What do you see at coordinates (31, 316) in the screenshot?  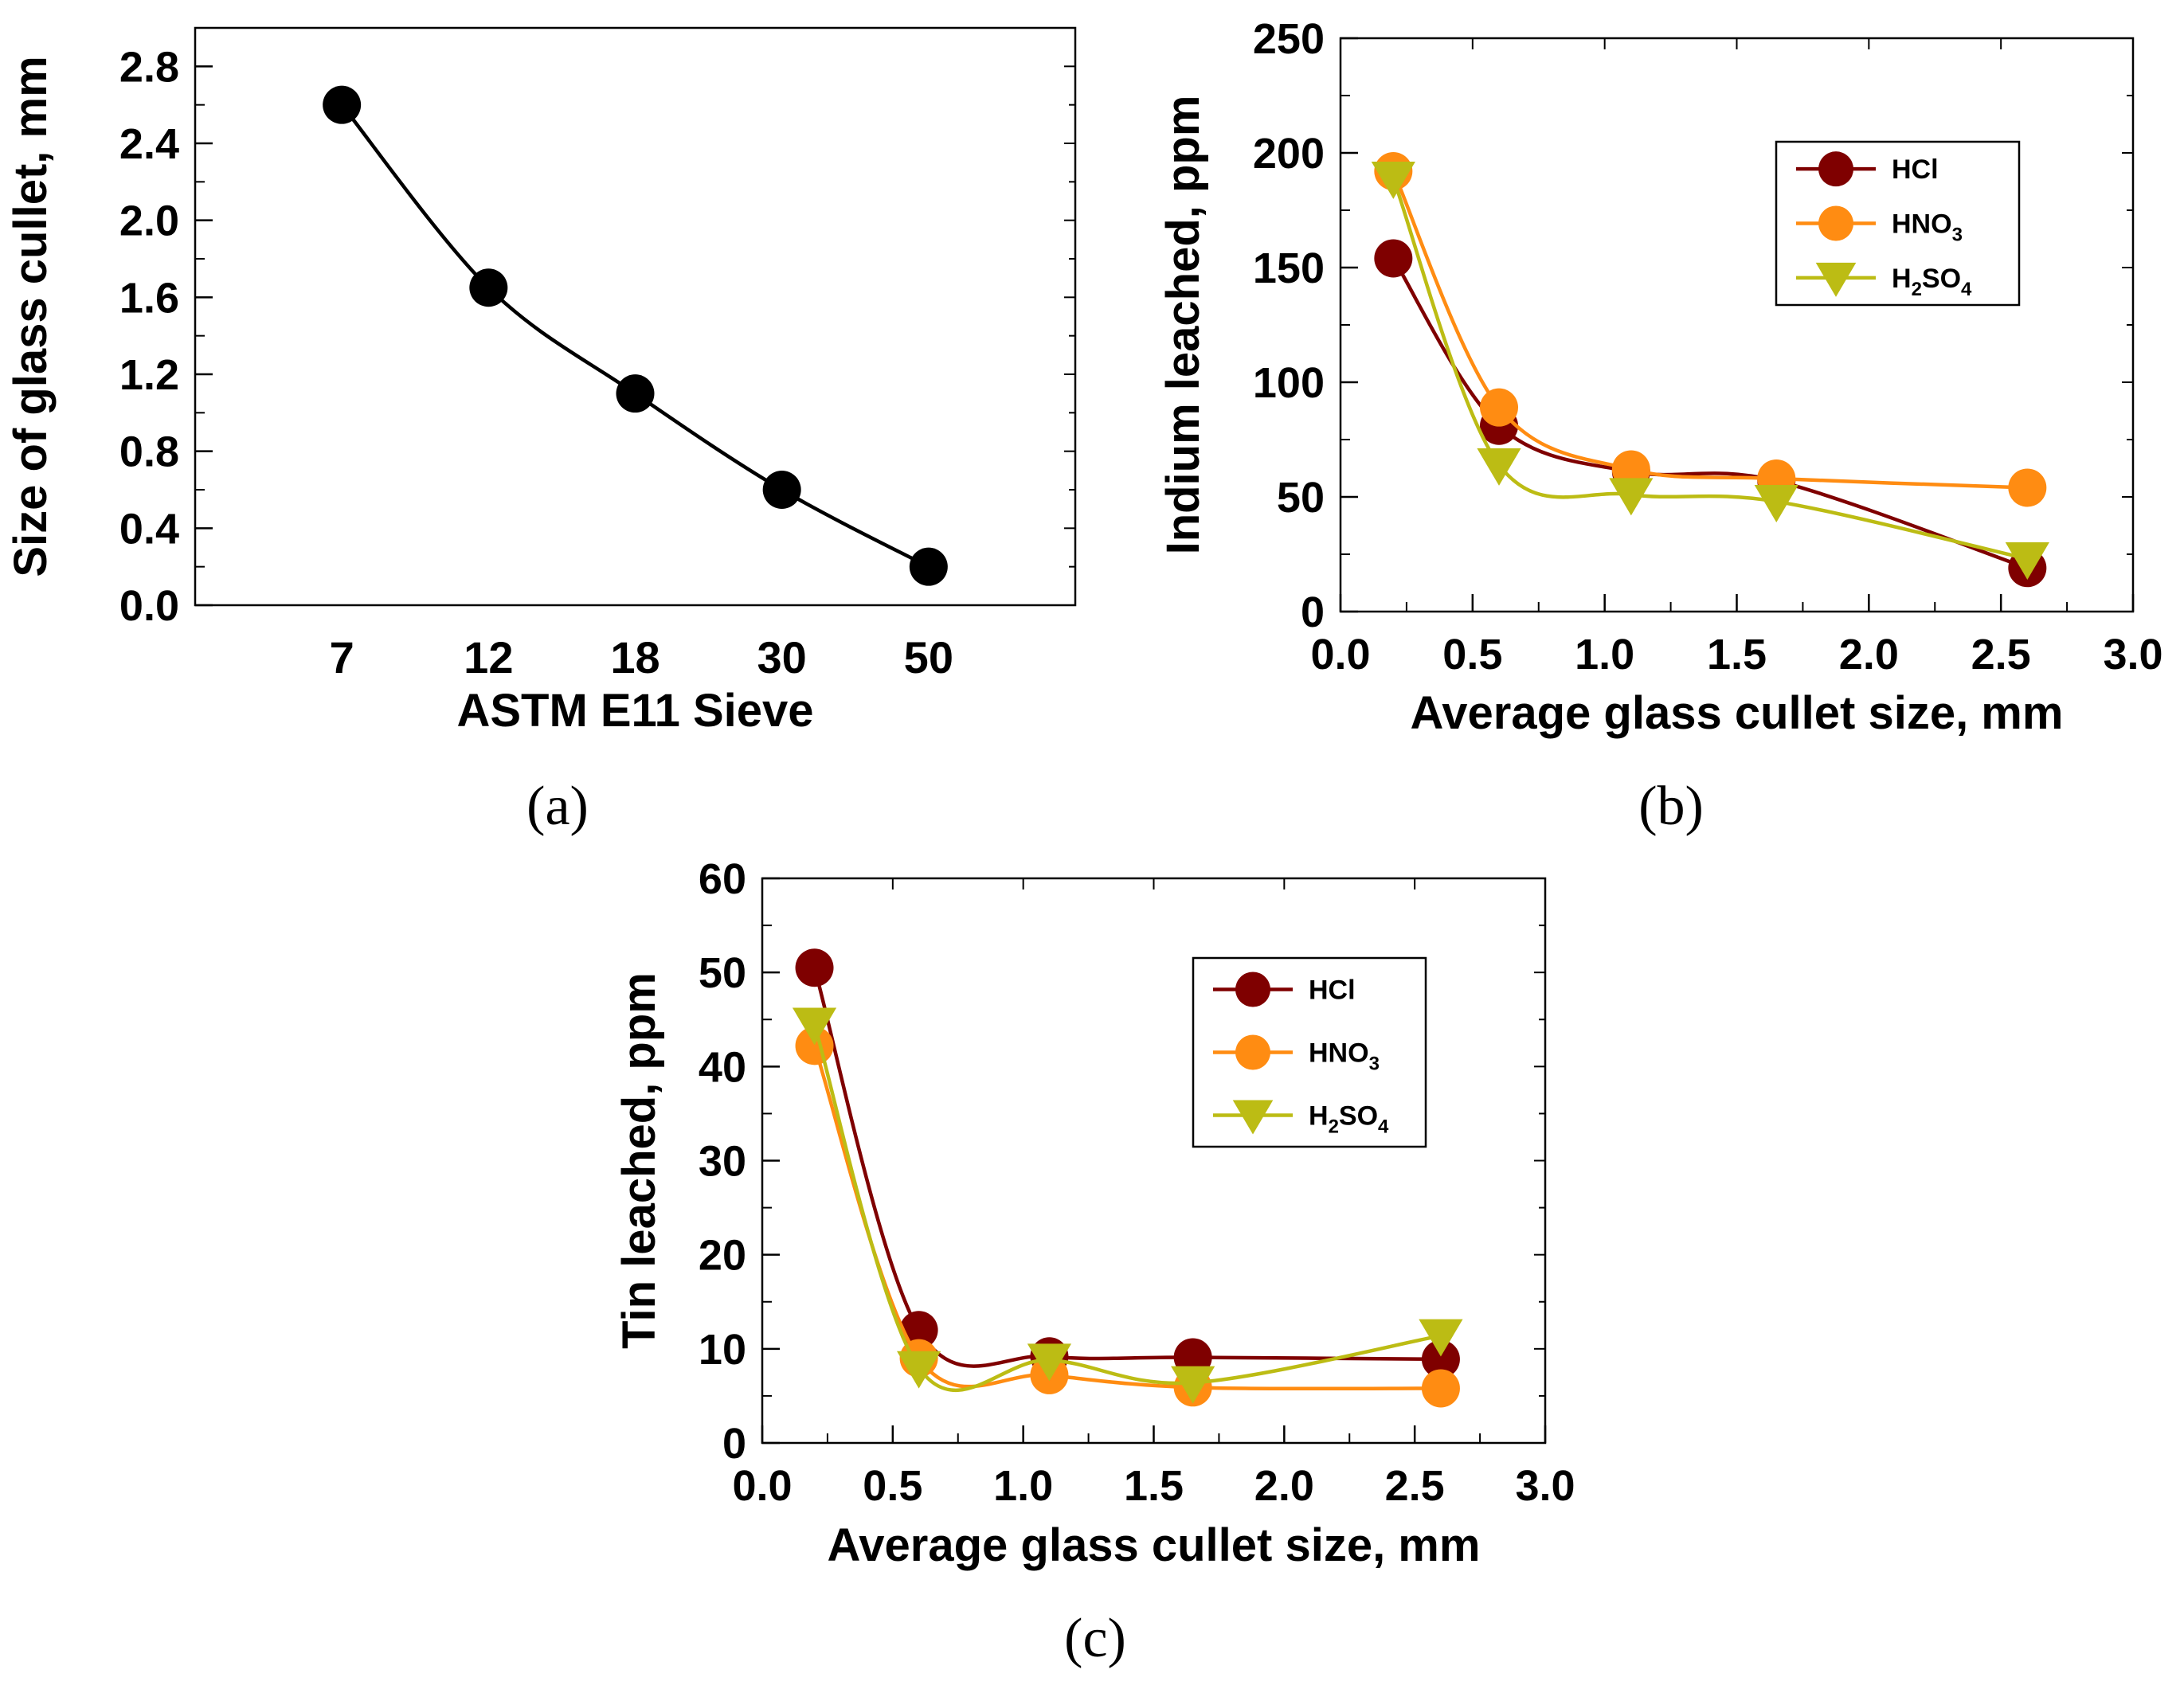 I see `y-axis-title: Size of glass cullet, mm` at bounding box center [31, 316].